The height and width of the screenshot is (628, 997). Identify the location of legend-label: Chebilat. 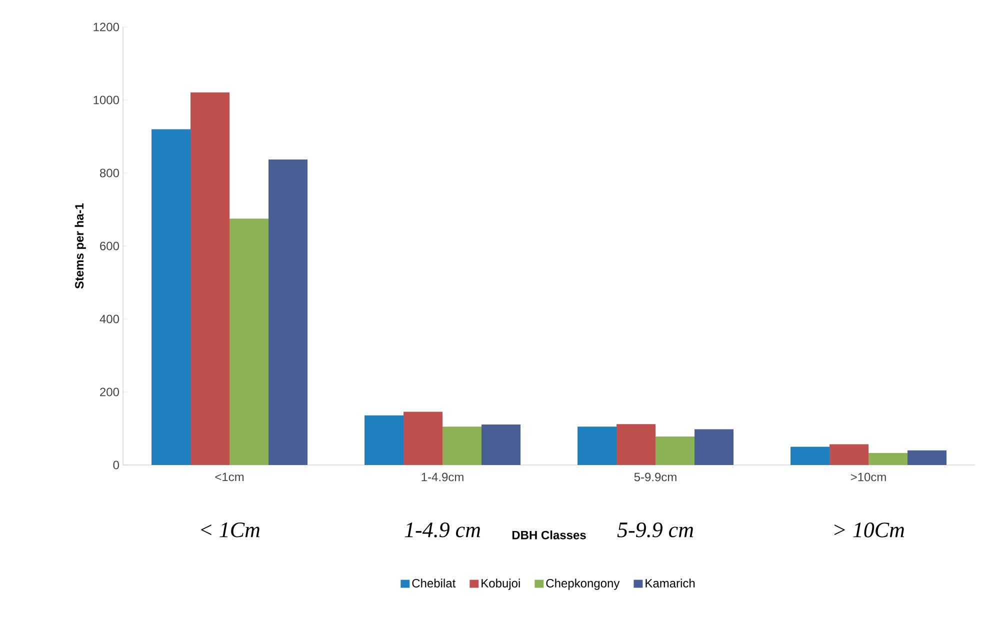
(434, 583).